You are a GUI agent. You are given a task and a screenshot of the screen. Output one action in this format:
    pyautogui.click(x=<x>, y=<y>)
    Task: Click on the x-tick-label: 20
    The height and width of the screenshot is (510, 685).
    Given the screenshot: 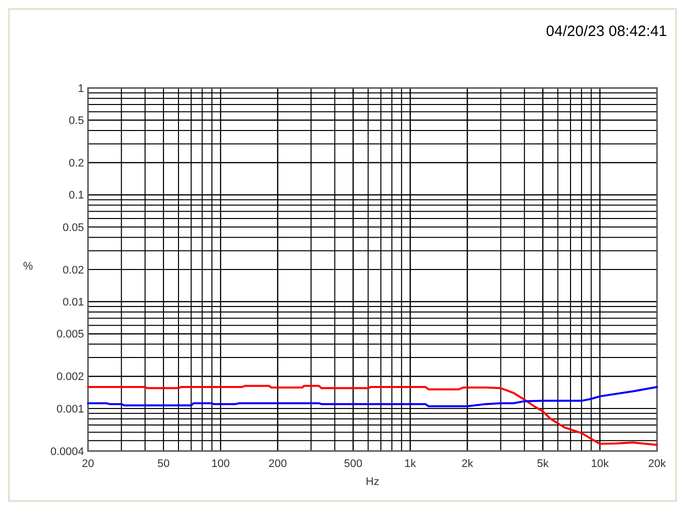 What is the action you would take?
    pyautogui.click(x=88, y=464)
    